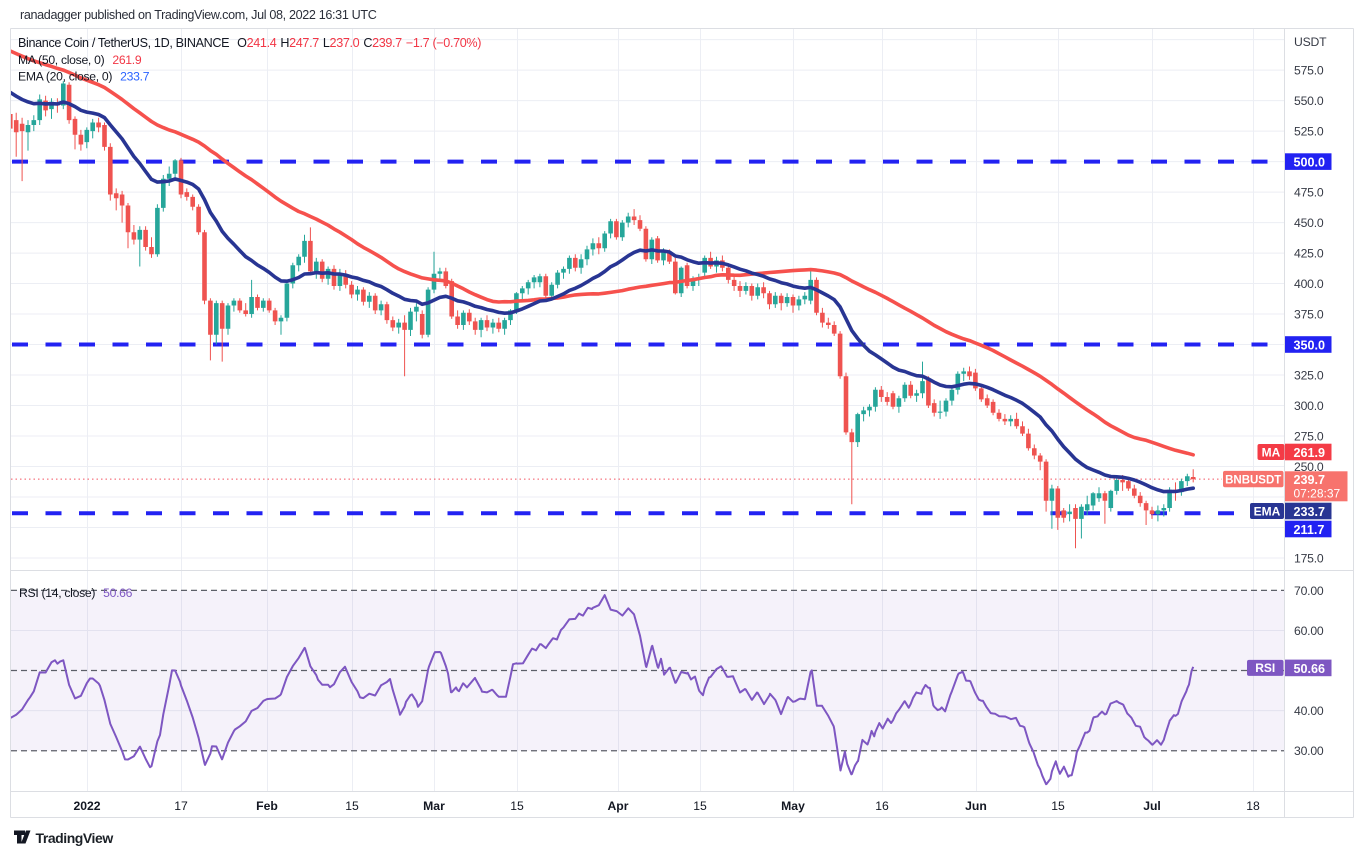  What do you see at coordinates (1309, 315) in the screenshot?
I see `svg-text: 375.0` at bounding box center [1309, 315].